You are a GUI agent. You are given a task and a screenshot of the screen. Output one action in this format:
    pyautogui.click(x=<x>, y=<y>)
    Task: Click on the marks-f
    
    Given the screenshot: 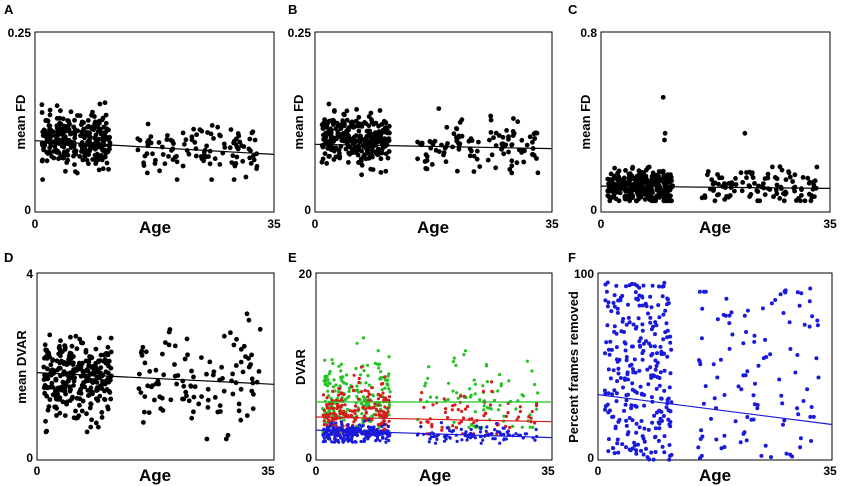 What is the action you would take?
    pyautogui.click(x=715, y=371)
    